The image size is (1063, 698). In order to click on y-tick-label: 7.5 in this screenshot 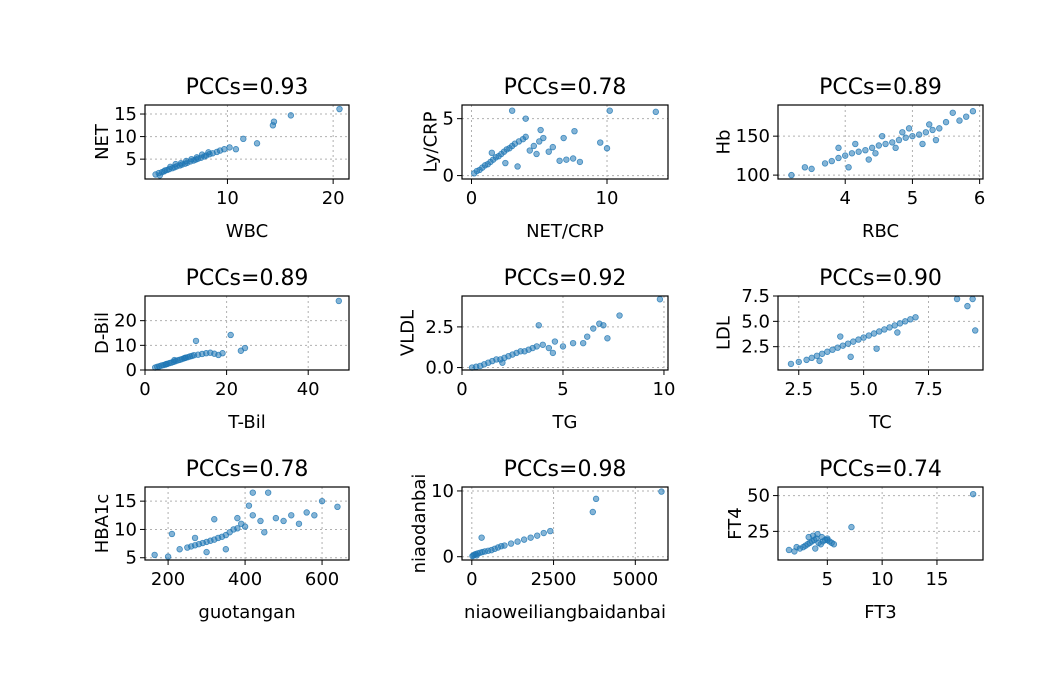, I will do `click(755, 296)`.